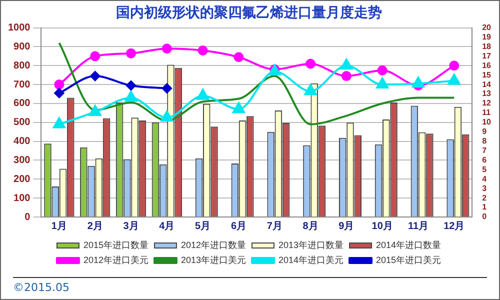 This screenshot has height=300, width=500. What do you see at coordinates (203, 226) in the screenshot?
I see `x-tick-label: 5月` at bounding box center [203, 226].